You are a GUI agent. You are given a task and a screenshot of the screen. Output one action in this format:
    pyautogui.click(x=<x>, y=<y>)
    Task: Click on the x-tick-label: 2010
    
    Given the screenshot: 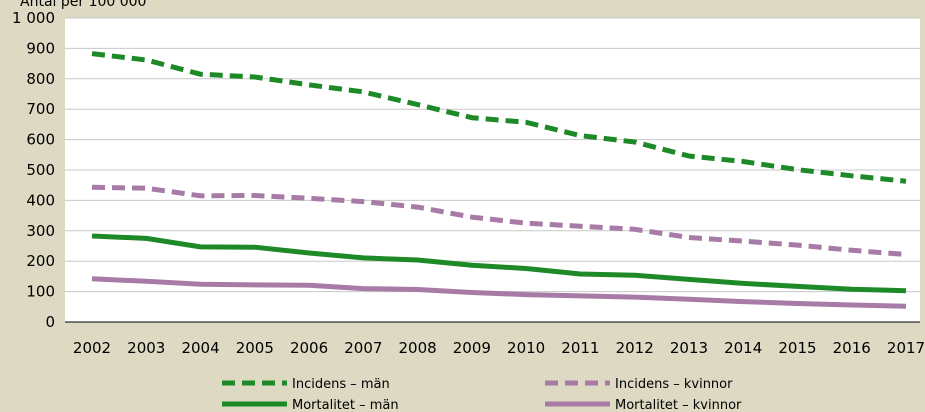 What is the action you would take?
    pyautogui.click(x=526, y=348)
    